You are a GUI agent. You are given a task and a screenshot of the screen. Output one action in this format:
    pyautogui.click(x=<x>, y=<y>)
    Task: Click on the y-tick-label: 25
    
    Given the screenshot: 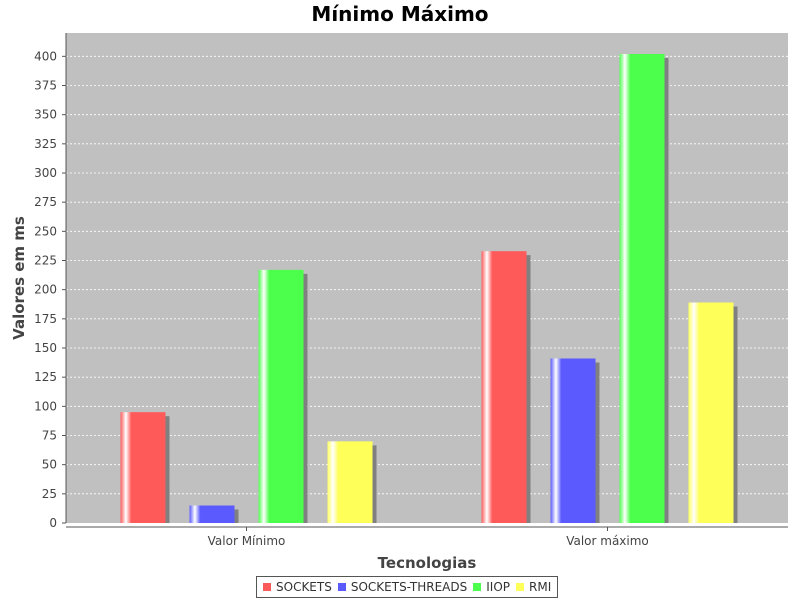 What is the action you would take?
    pyautogui.click(x=49, y=494)
    